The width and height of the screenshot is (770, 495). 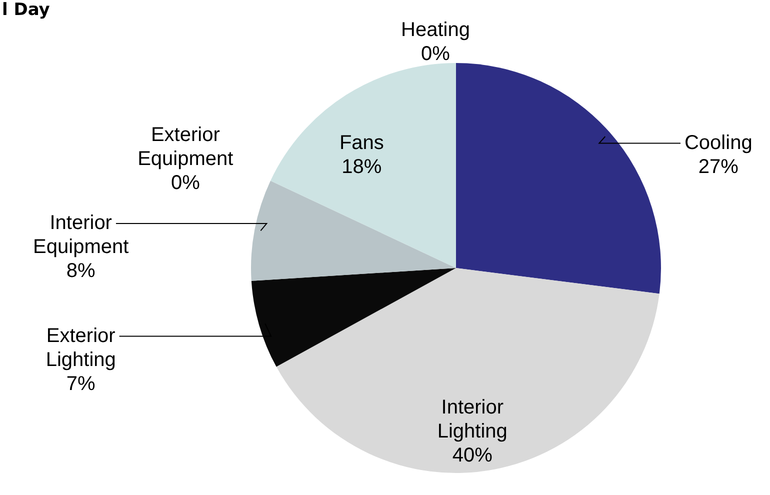 What do you see at coordinates (472, 419) in the screenshot?
I see `slice-label: Interior Lighting` at bounding box center [472, 419].